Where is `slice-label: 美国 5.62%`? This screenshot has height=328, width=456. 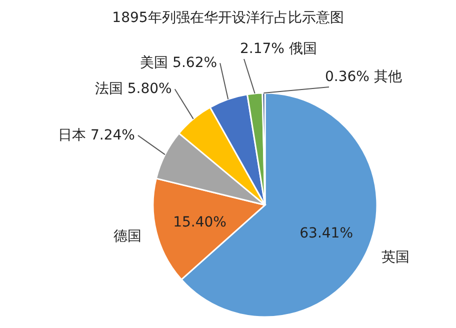
slice-label: 美国 5.62% is located at coordinates (179, 63).